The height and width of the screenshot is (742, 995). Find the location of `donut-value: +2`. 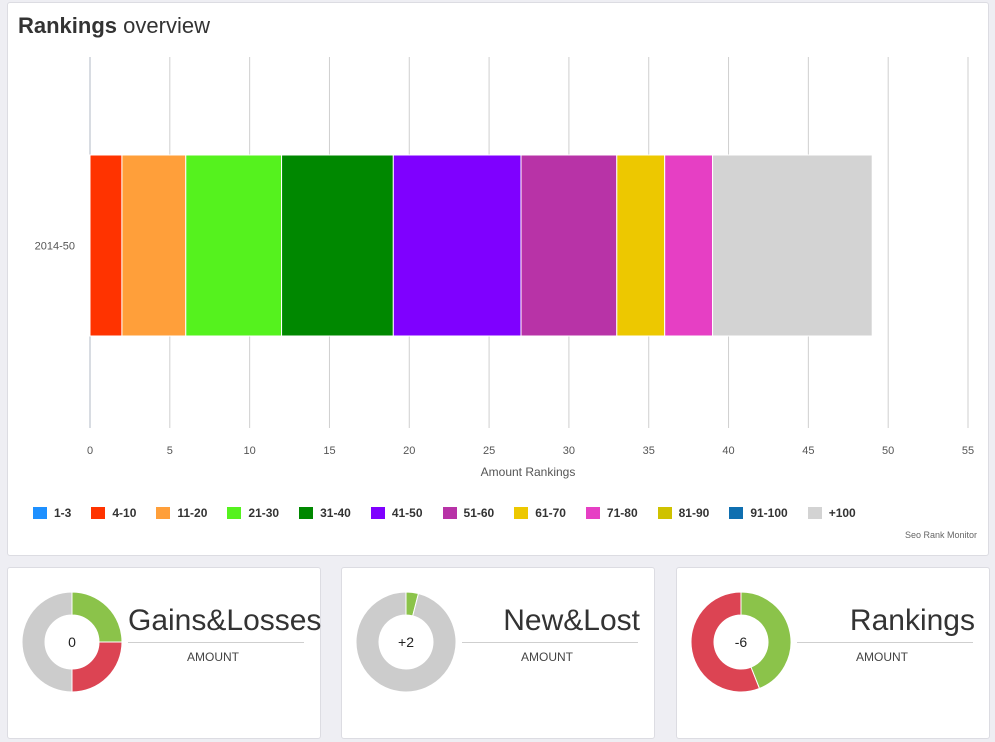

donut-value: +2 is located at coordinates (406, 642).